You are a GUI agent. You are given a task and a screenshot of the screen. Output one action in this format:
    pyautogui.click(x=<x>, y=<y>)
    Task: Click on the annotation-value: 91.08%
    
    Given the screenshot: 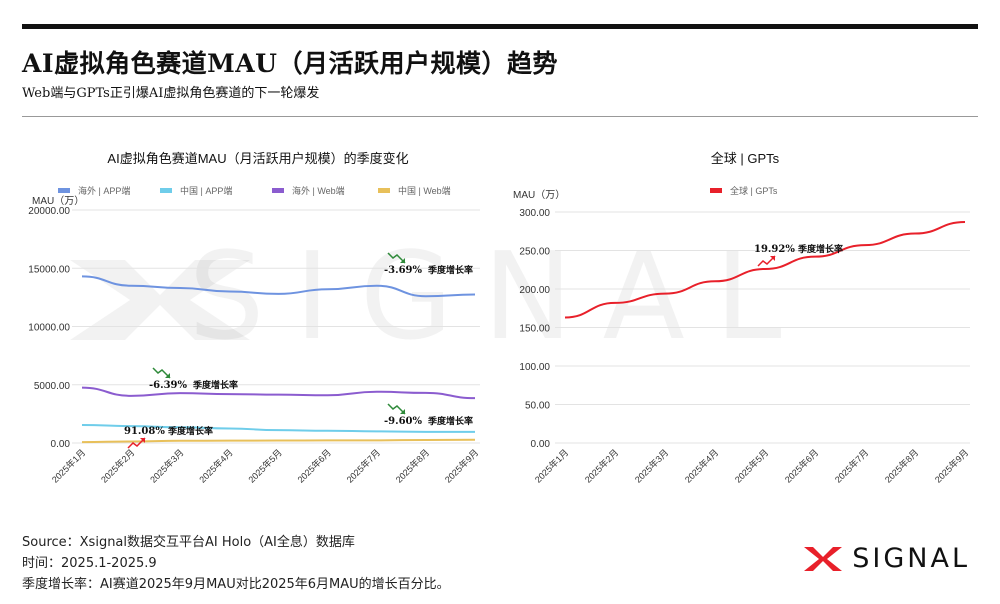 What is the action you would take?
    pyautogui.click(x=144, y=431)
    